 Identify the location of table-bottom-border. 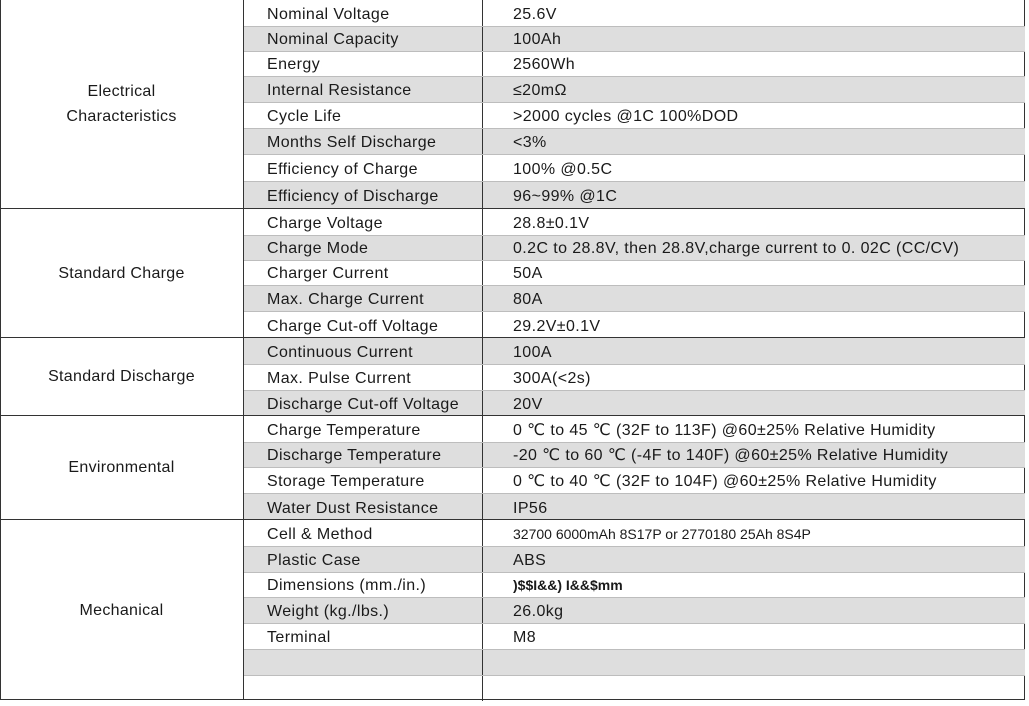
(512, 699).